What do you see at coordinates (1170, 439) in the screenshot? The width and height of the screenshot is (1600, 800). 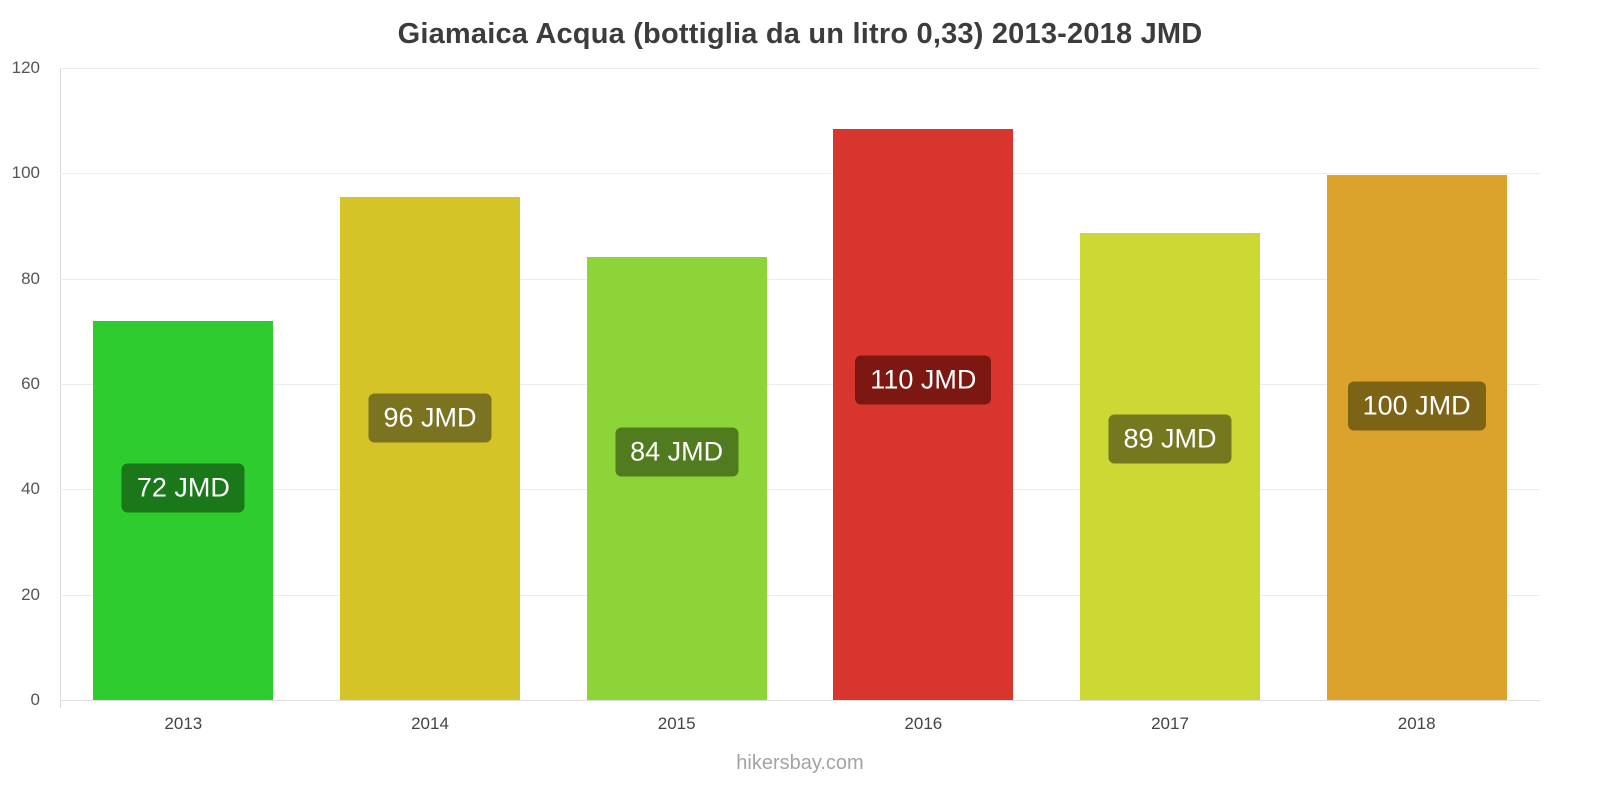 I see `bar-value-label-2017: 89 JMD` at bounding box center [1170, 439].